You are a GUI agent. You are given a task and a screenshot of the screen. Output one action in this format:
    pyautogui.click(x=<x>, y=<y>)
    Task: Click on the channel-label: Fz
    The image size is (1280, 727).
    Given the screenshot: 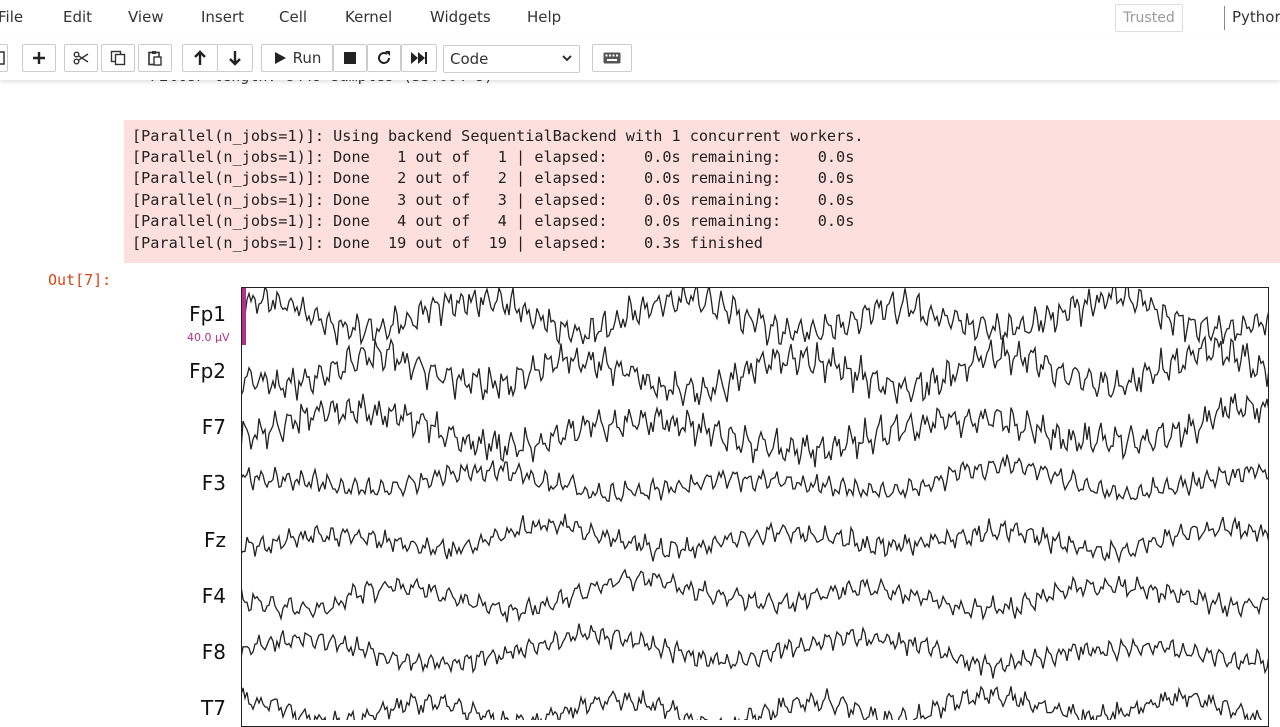 What is the action you would take?
    pyautogui.click(x=214, y=540)
    